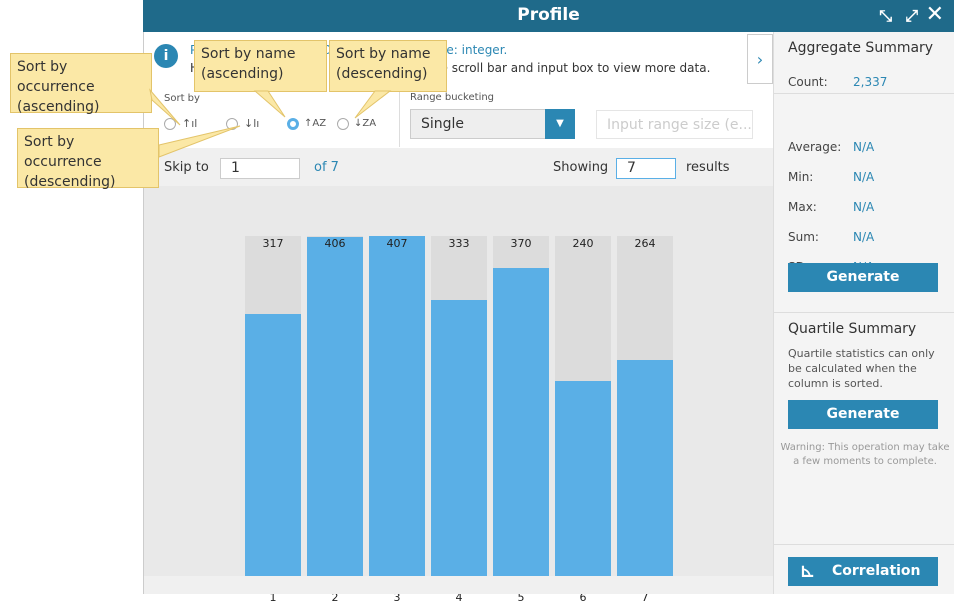  I want to click on range-label: Range bucketing, so click(452, 97).